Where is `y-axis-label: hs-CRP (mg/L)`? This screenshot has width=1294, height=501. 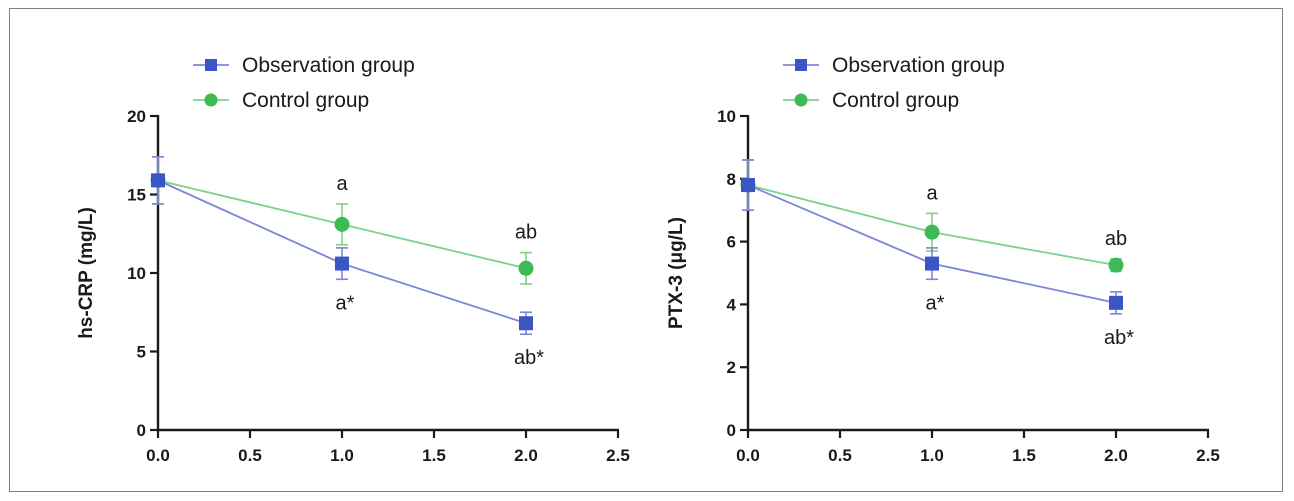
y-axis-label: hs-CRP (mg/L) is located at coordinates (86, 273).